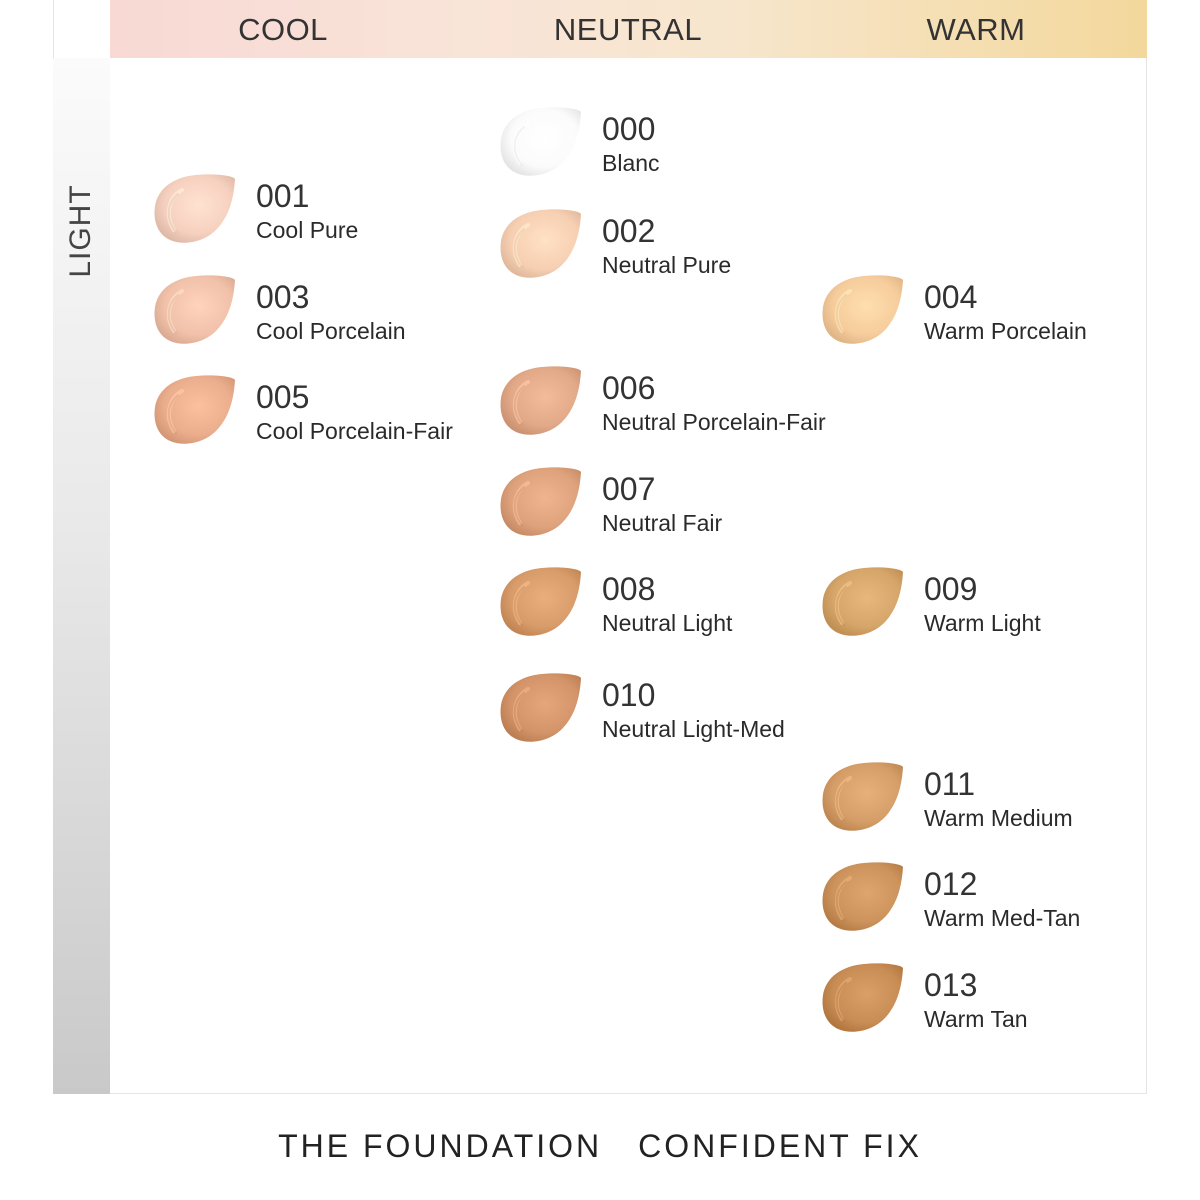 The width and height of the screenshot is (1200, 1200). I want to click on shade-code-006: 006, so click(629, 388).